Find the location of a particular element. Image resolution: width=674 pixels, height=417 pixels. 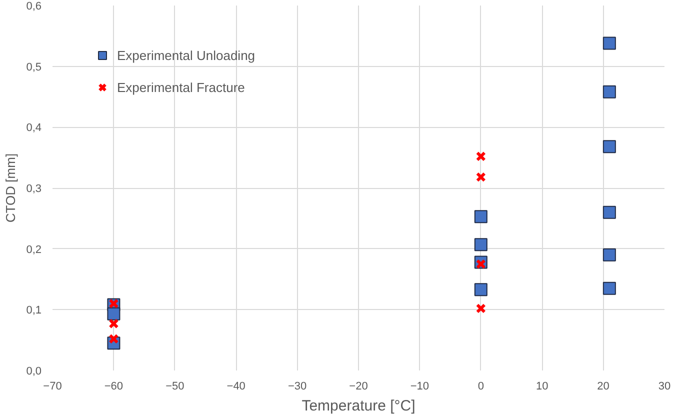

x-tick-label: −30 is located at coordinates (297, 386).